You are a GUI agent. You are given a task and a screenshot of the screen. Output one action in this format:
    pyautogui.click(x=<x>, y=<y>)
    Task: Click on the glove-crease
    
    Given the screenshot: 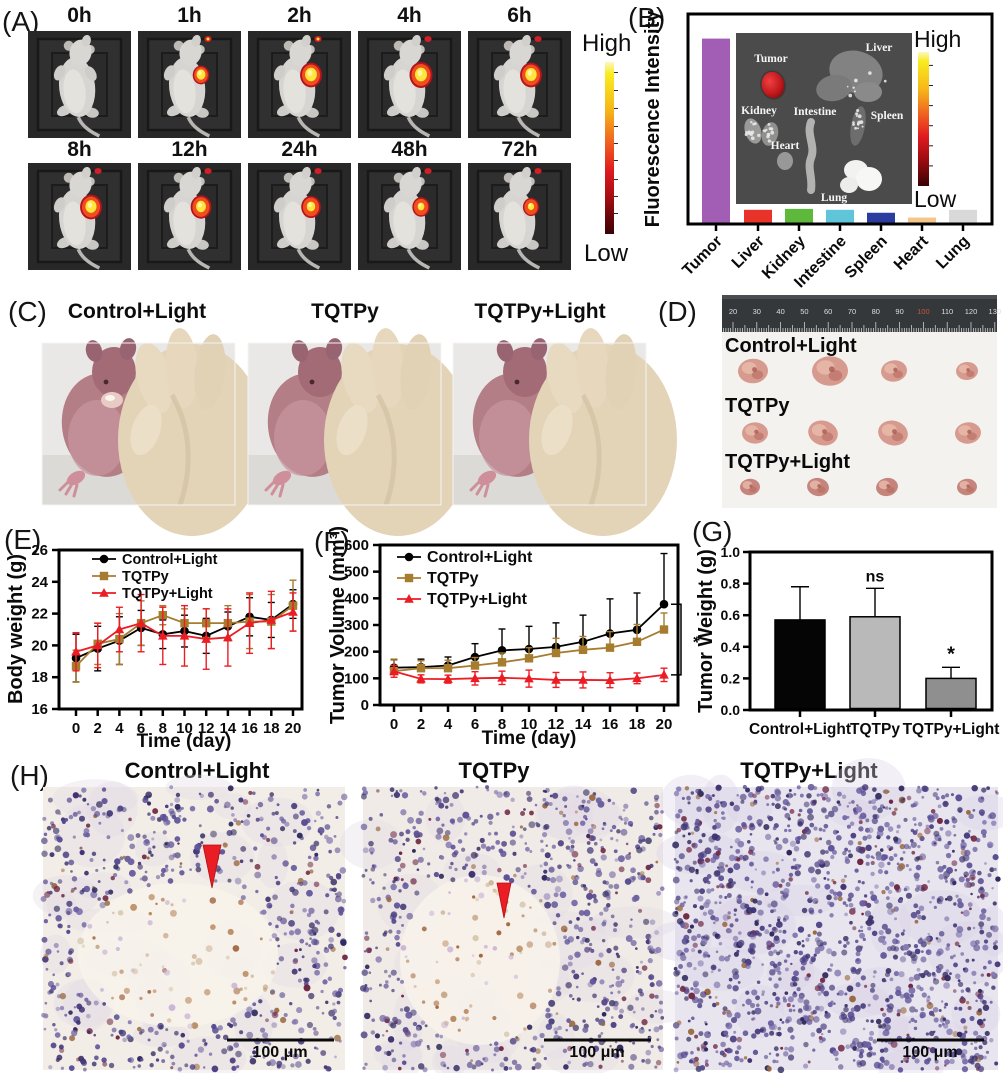 What is the action you would take?
    pyautogui.click(x=386, y=449)
    